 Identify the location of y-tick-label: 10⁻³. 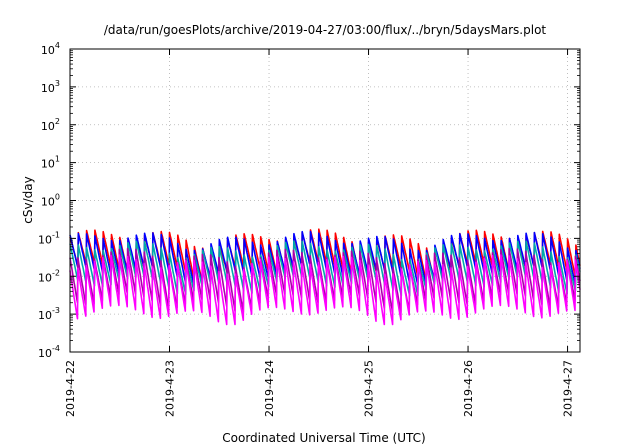
(49, 314).